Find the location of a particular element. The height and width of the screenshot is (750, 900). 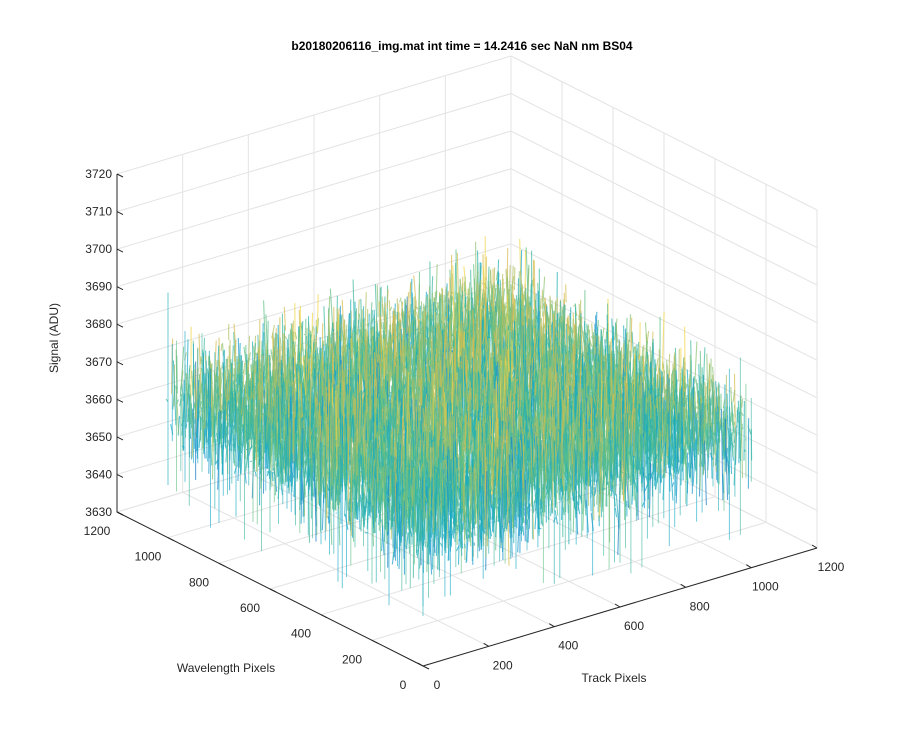

grid-line is located at coordinates (569, 581).